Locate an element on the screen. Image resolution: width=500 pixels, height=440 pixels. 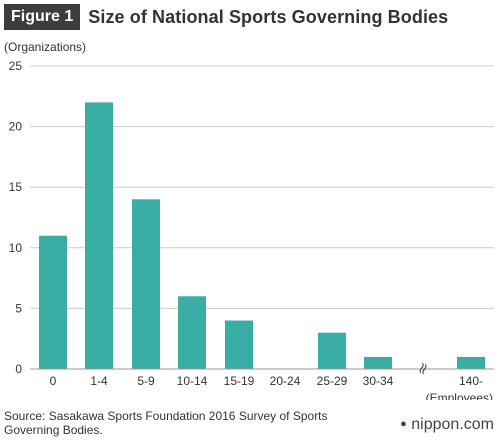
x-axis-label: (Employees) is located at coordinates (459, 395).